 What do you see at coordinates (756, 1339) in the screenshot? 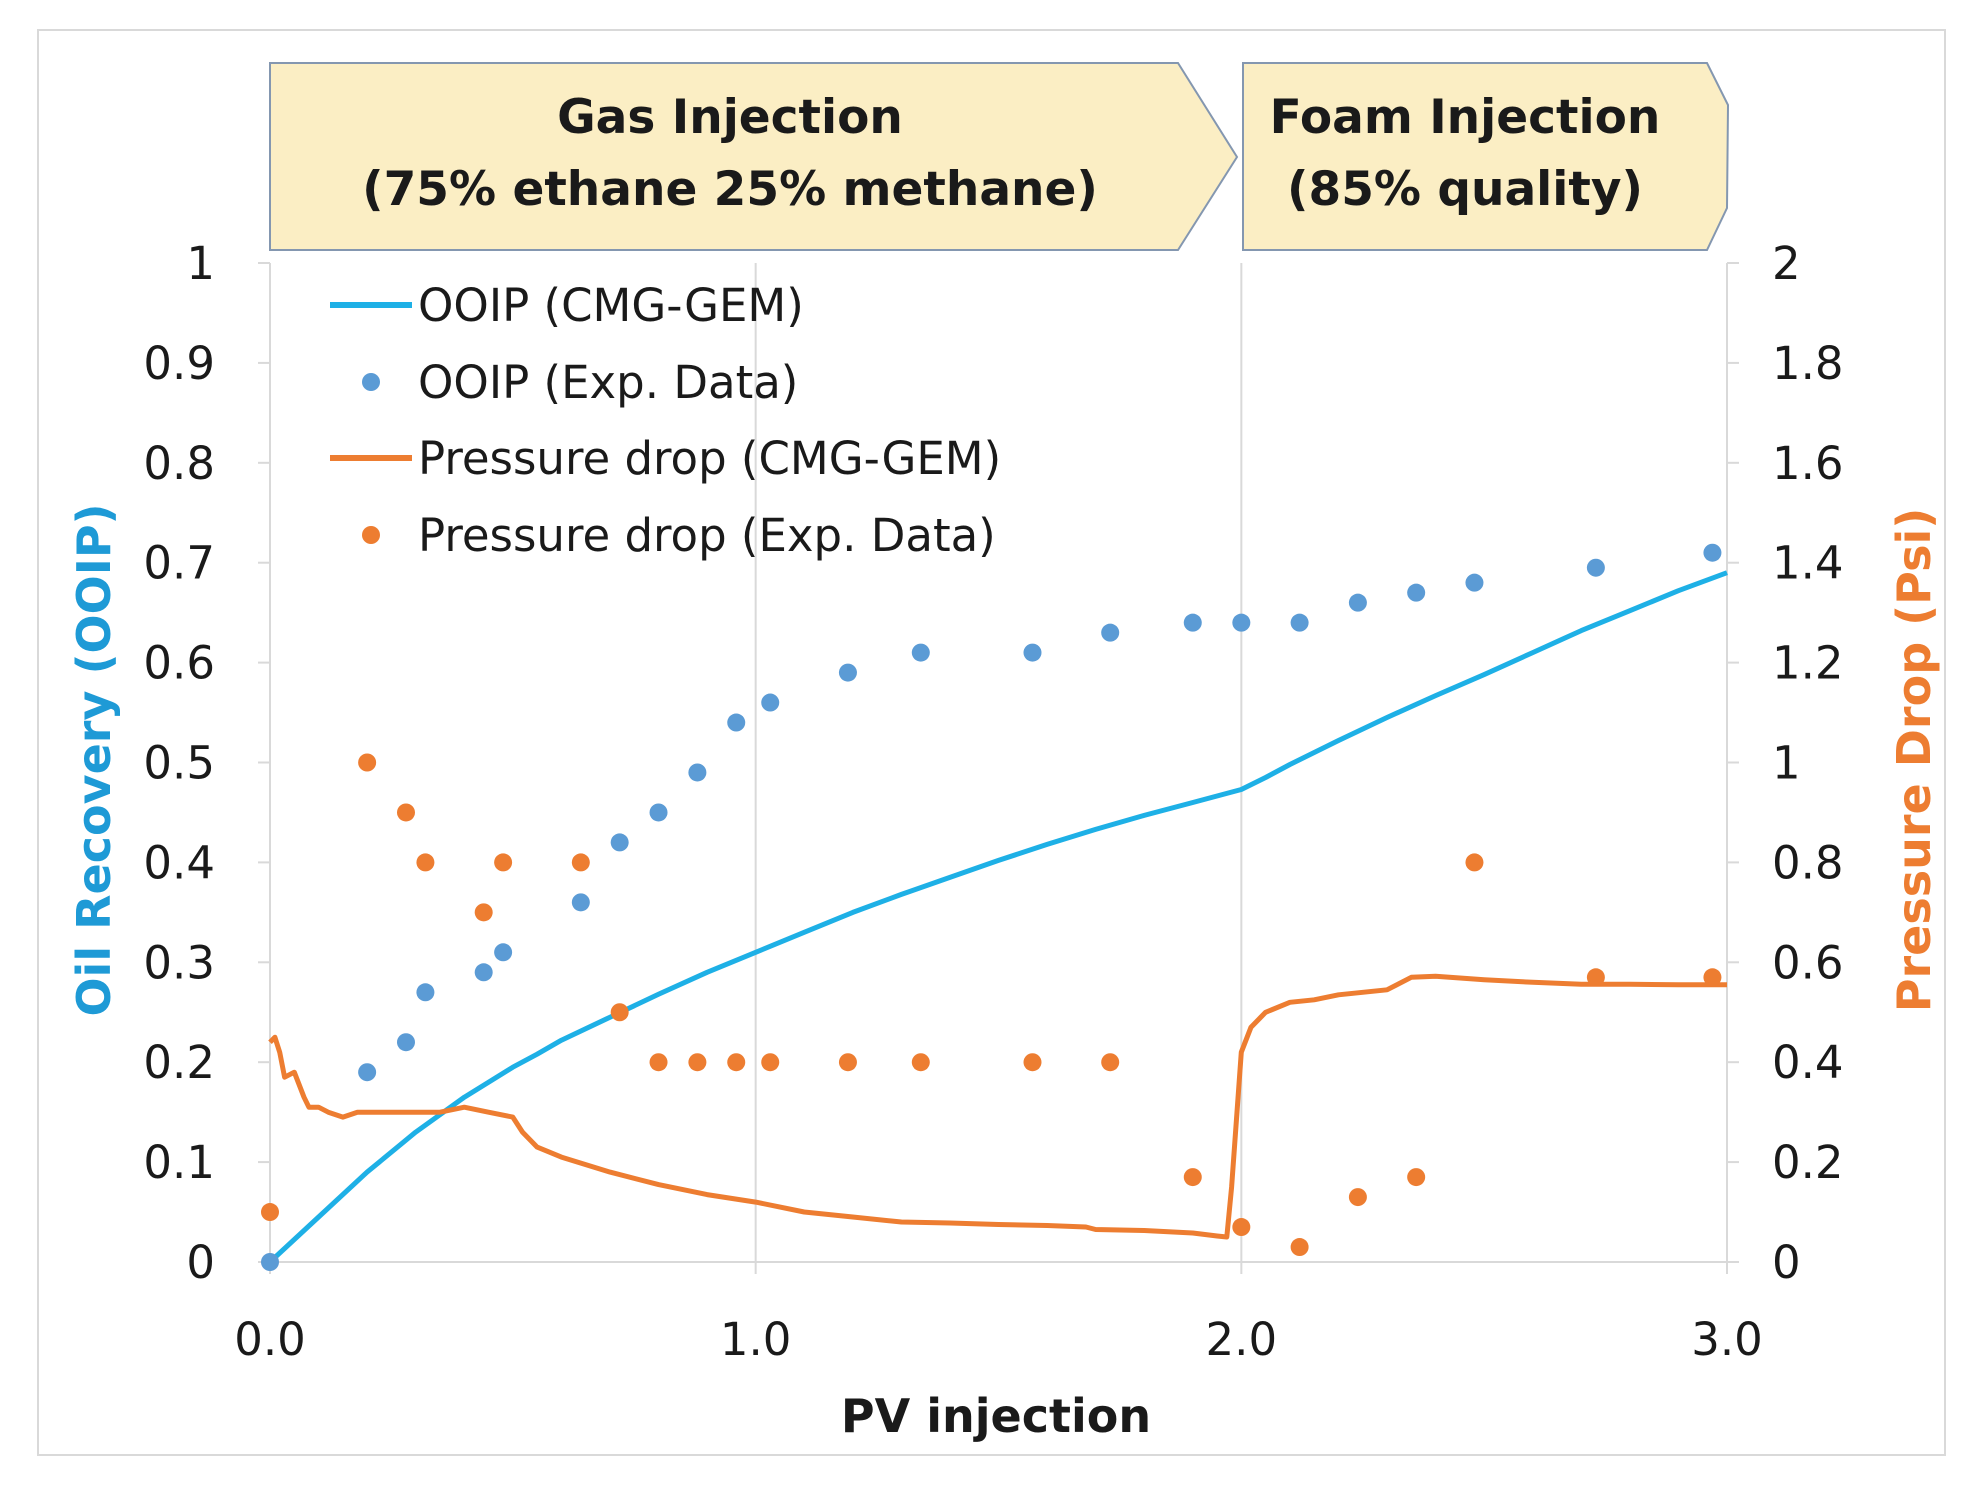
I see `x-tick-label: 1.0` at bounding box center [756, 1339].